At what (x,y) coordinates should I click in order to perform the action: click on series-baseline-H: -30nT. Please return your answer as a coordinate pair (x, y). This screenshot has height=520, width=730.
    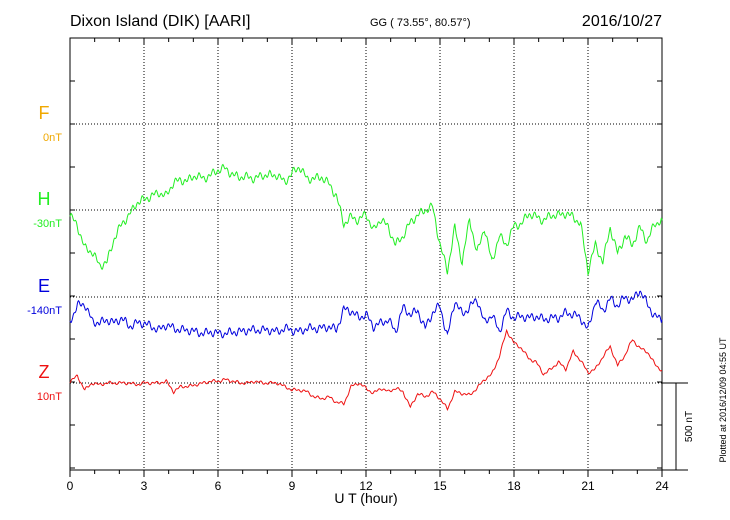
    Looking at the image, I should click on (47, 224).